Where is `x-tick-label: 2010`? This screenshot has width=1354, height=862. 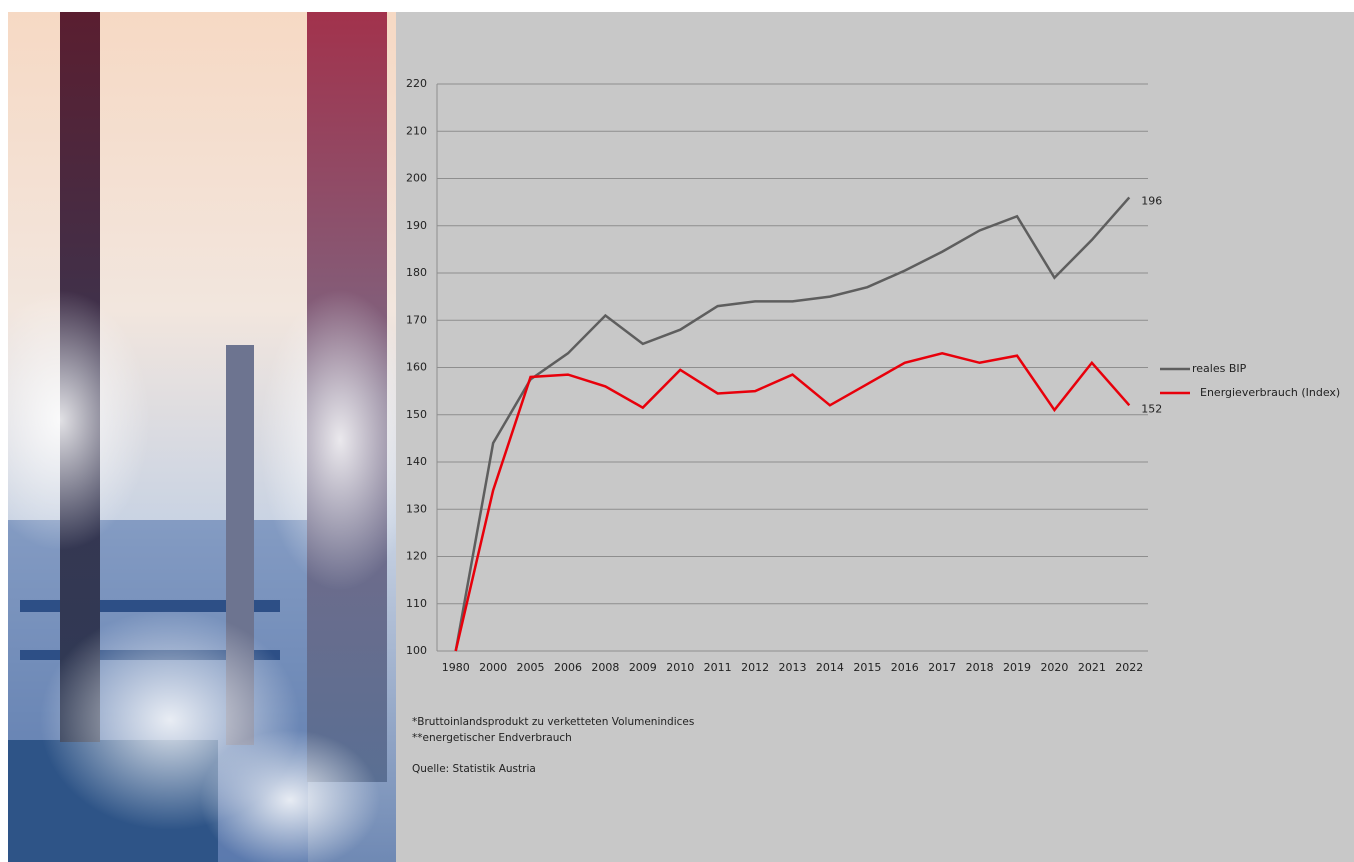 x-tick-label: 2010 is located at coordinates (680, 667).